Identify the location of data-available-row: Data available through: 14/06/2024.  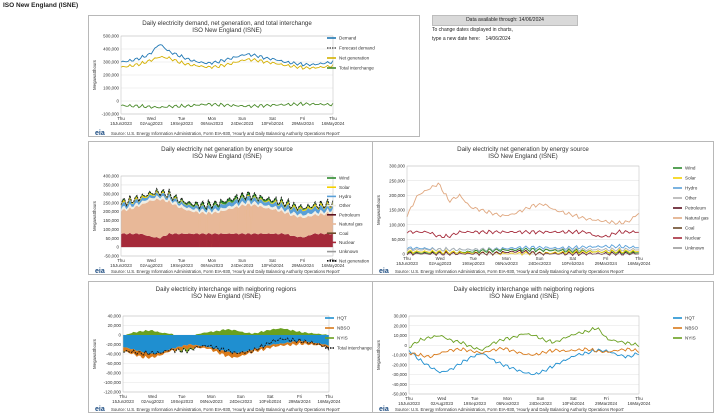
(505, 20).